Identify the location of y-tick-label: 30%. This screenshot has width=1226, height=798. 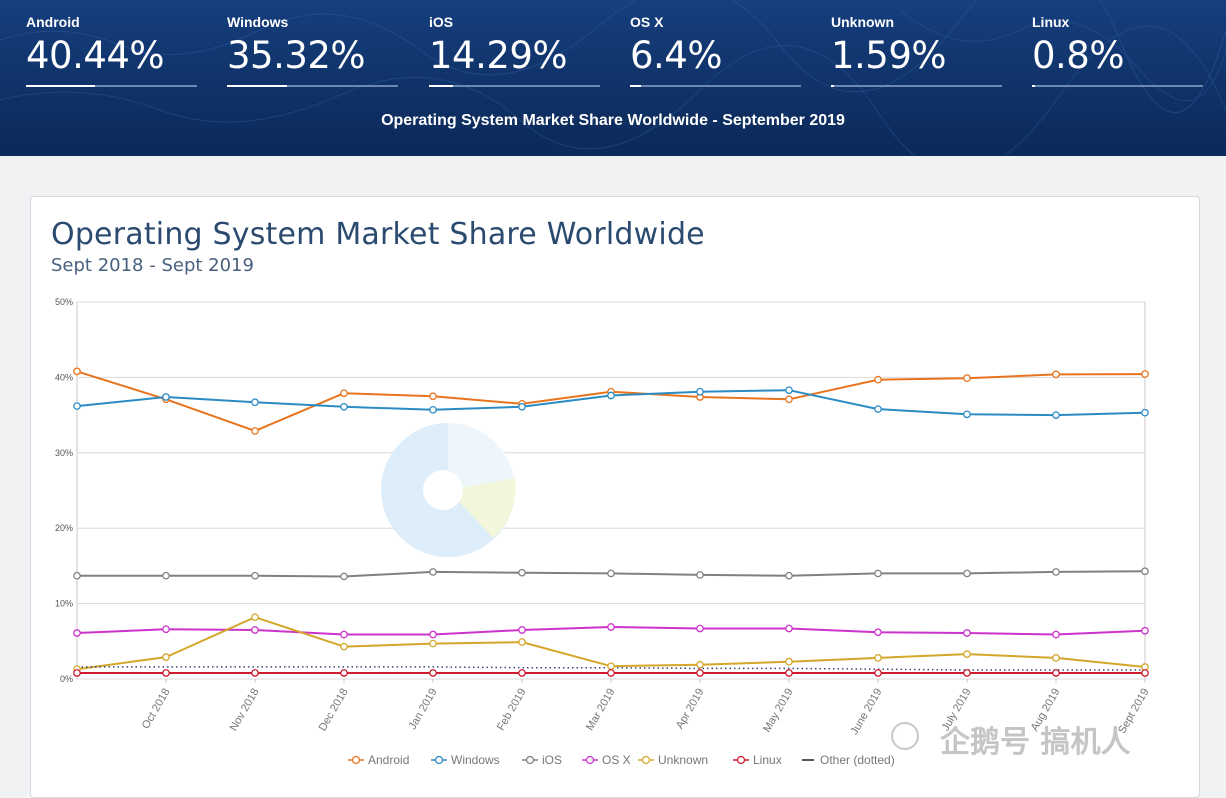
(64, 453).